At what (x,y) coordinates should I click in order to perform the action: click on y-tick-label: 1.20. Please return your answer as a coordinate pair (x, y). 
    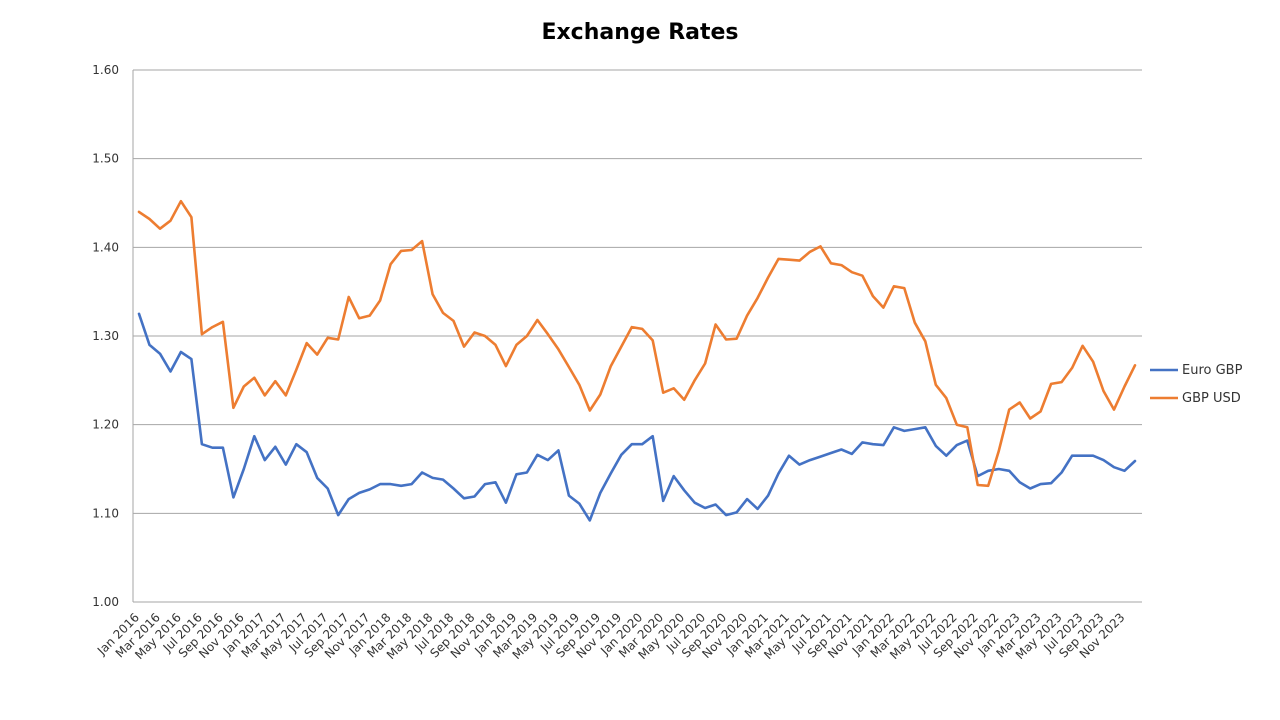
    Looking at the image, I should click on (105, 425).